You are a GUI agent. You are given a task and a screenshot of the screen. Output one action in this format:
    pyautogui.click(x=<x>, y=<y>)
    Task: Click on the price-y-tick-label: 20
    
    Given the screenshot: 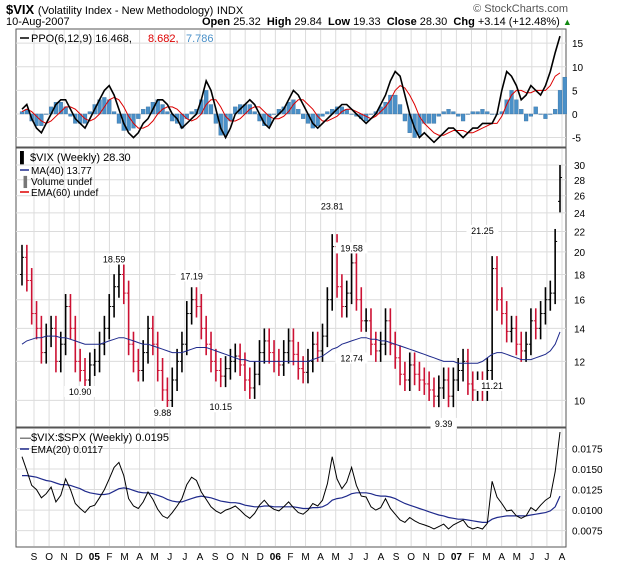 What is the action you would take?
    pyautogui.click(x=580, y=253)
    